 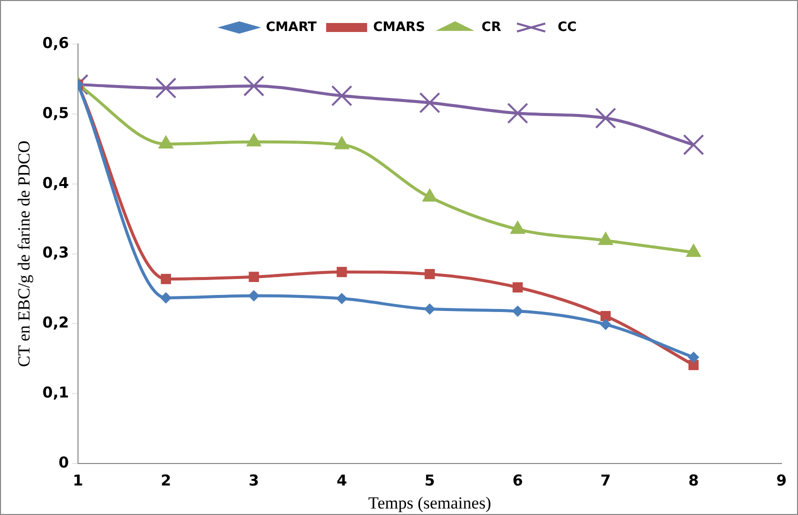 I want to click on x-tick-label: 1, so click(x=78, y=480).